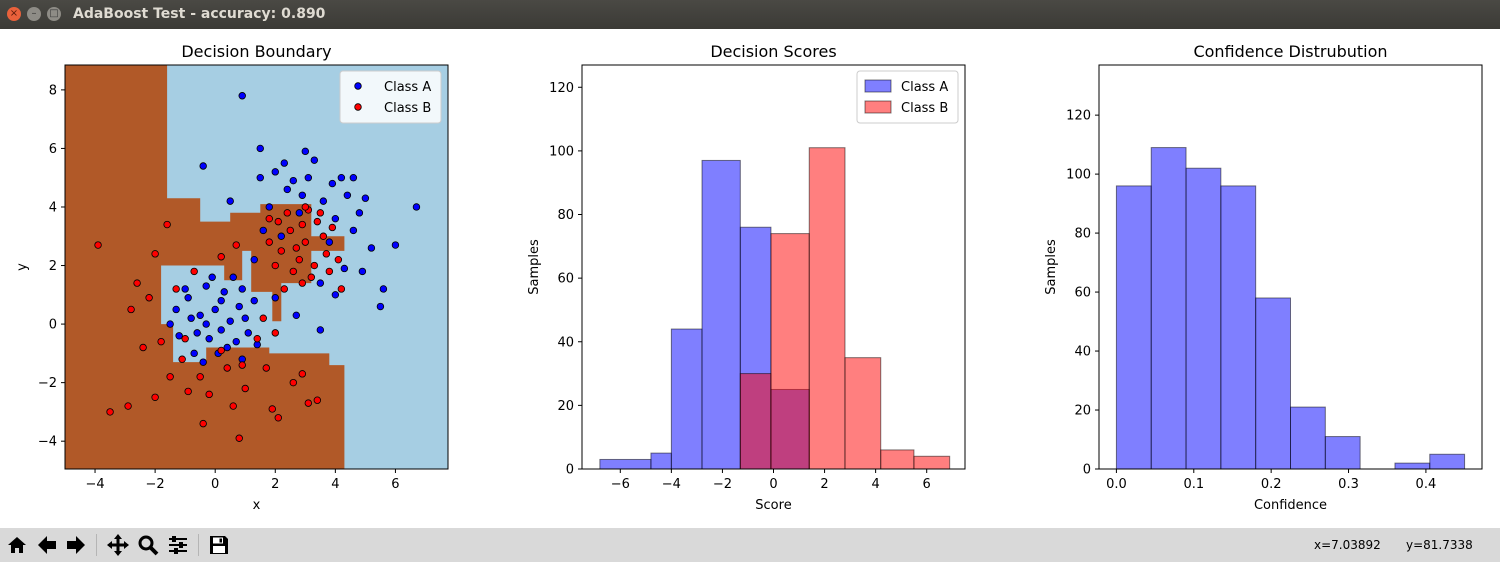 The width and height of the screenshot is (1500, 562). What do you see at coordinates (1439, 545) in the screenshot?
I see `cursor-y-readout: y=81.7338` at bounding box center [1439, 545].